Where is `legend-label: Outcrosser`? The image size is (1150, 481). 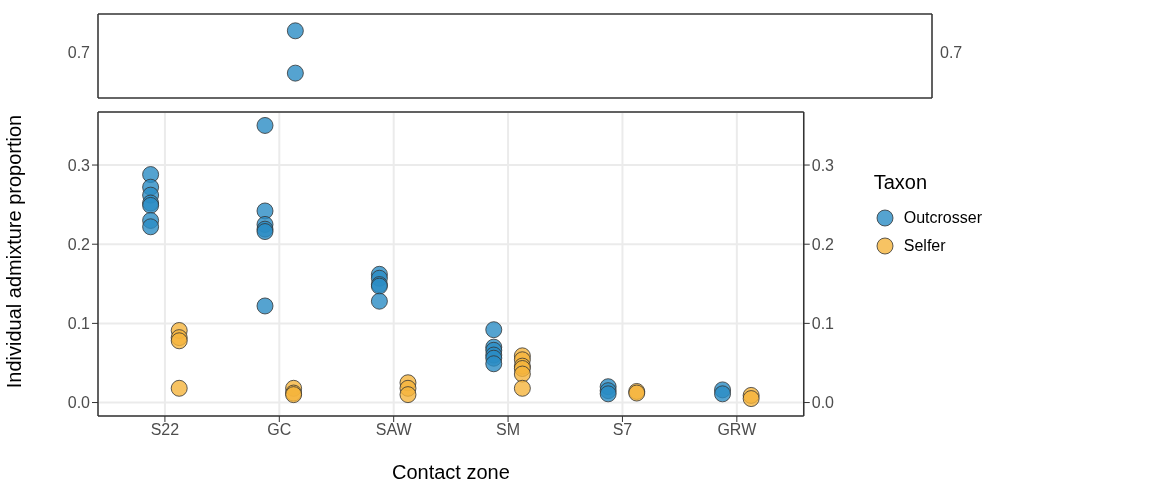 legend-label: Outcrosser is located at coordinates (942, 218).